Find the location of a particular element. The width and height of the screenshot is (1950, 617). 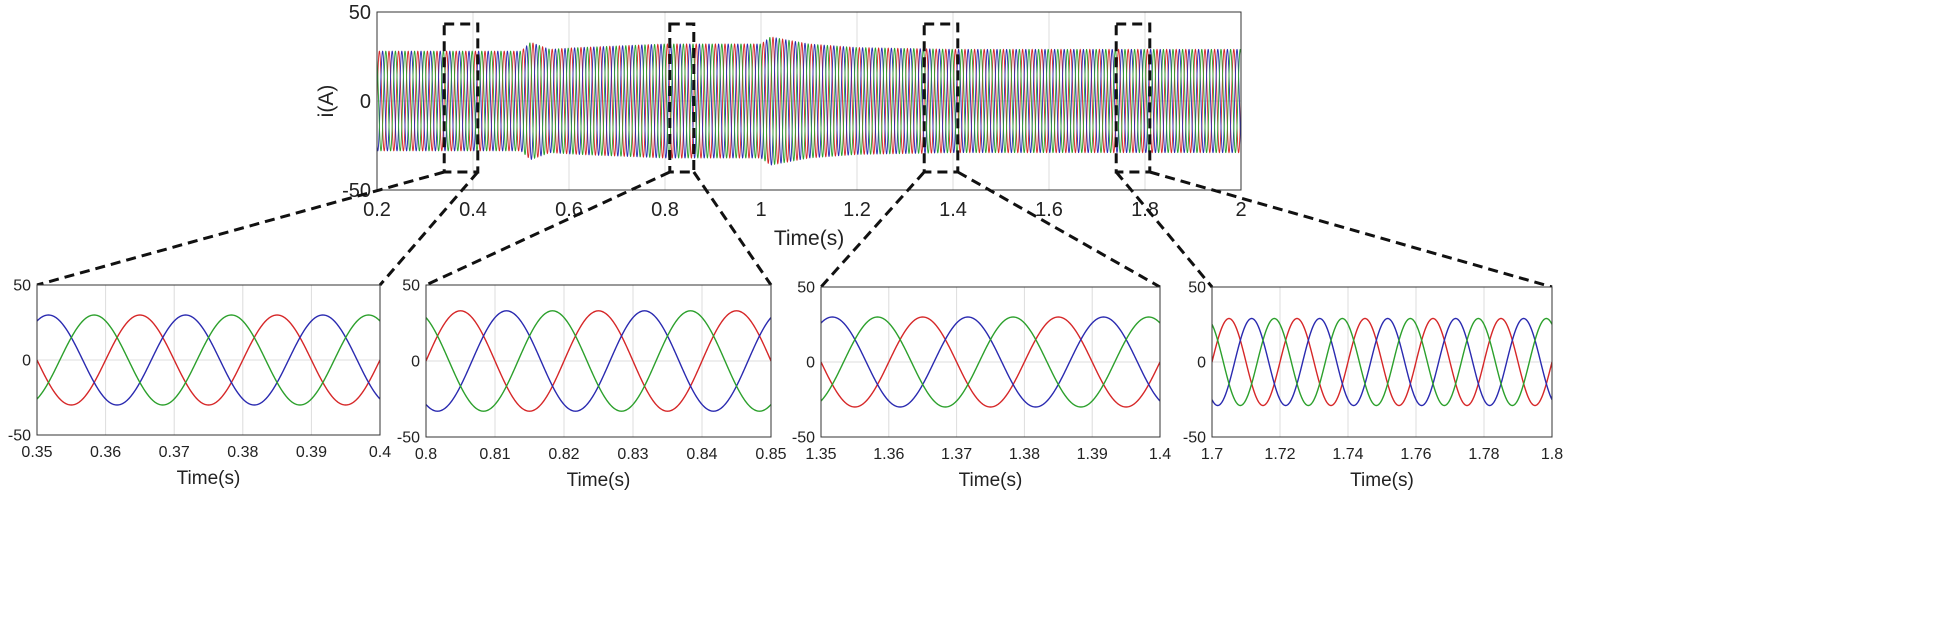

x-tick-label: 0.39 is located at coordinates (311, 452).